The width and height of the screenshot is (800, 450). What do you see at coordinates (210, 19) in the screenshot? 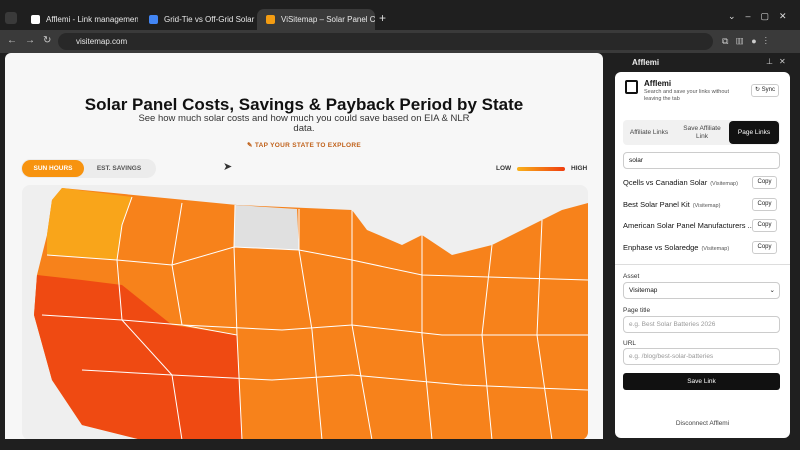
I see `tab-title: Grid-Tie vs Off-Grid Solar Sy` at bounding box center [210, 19].